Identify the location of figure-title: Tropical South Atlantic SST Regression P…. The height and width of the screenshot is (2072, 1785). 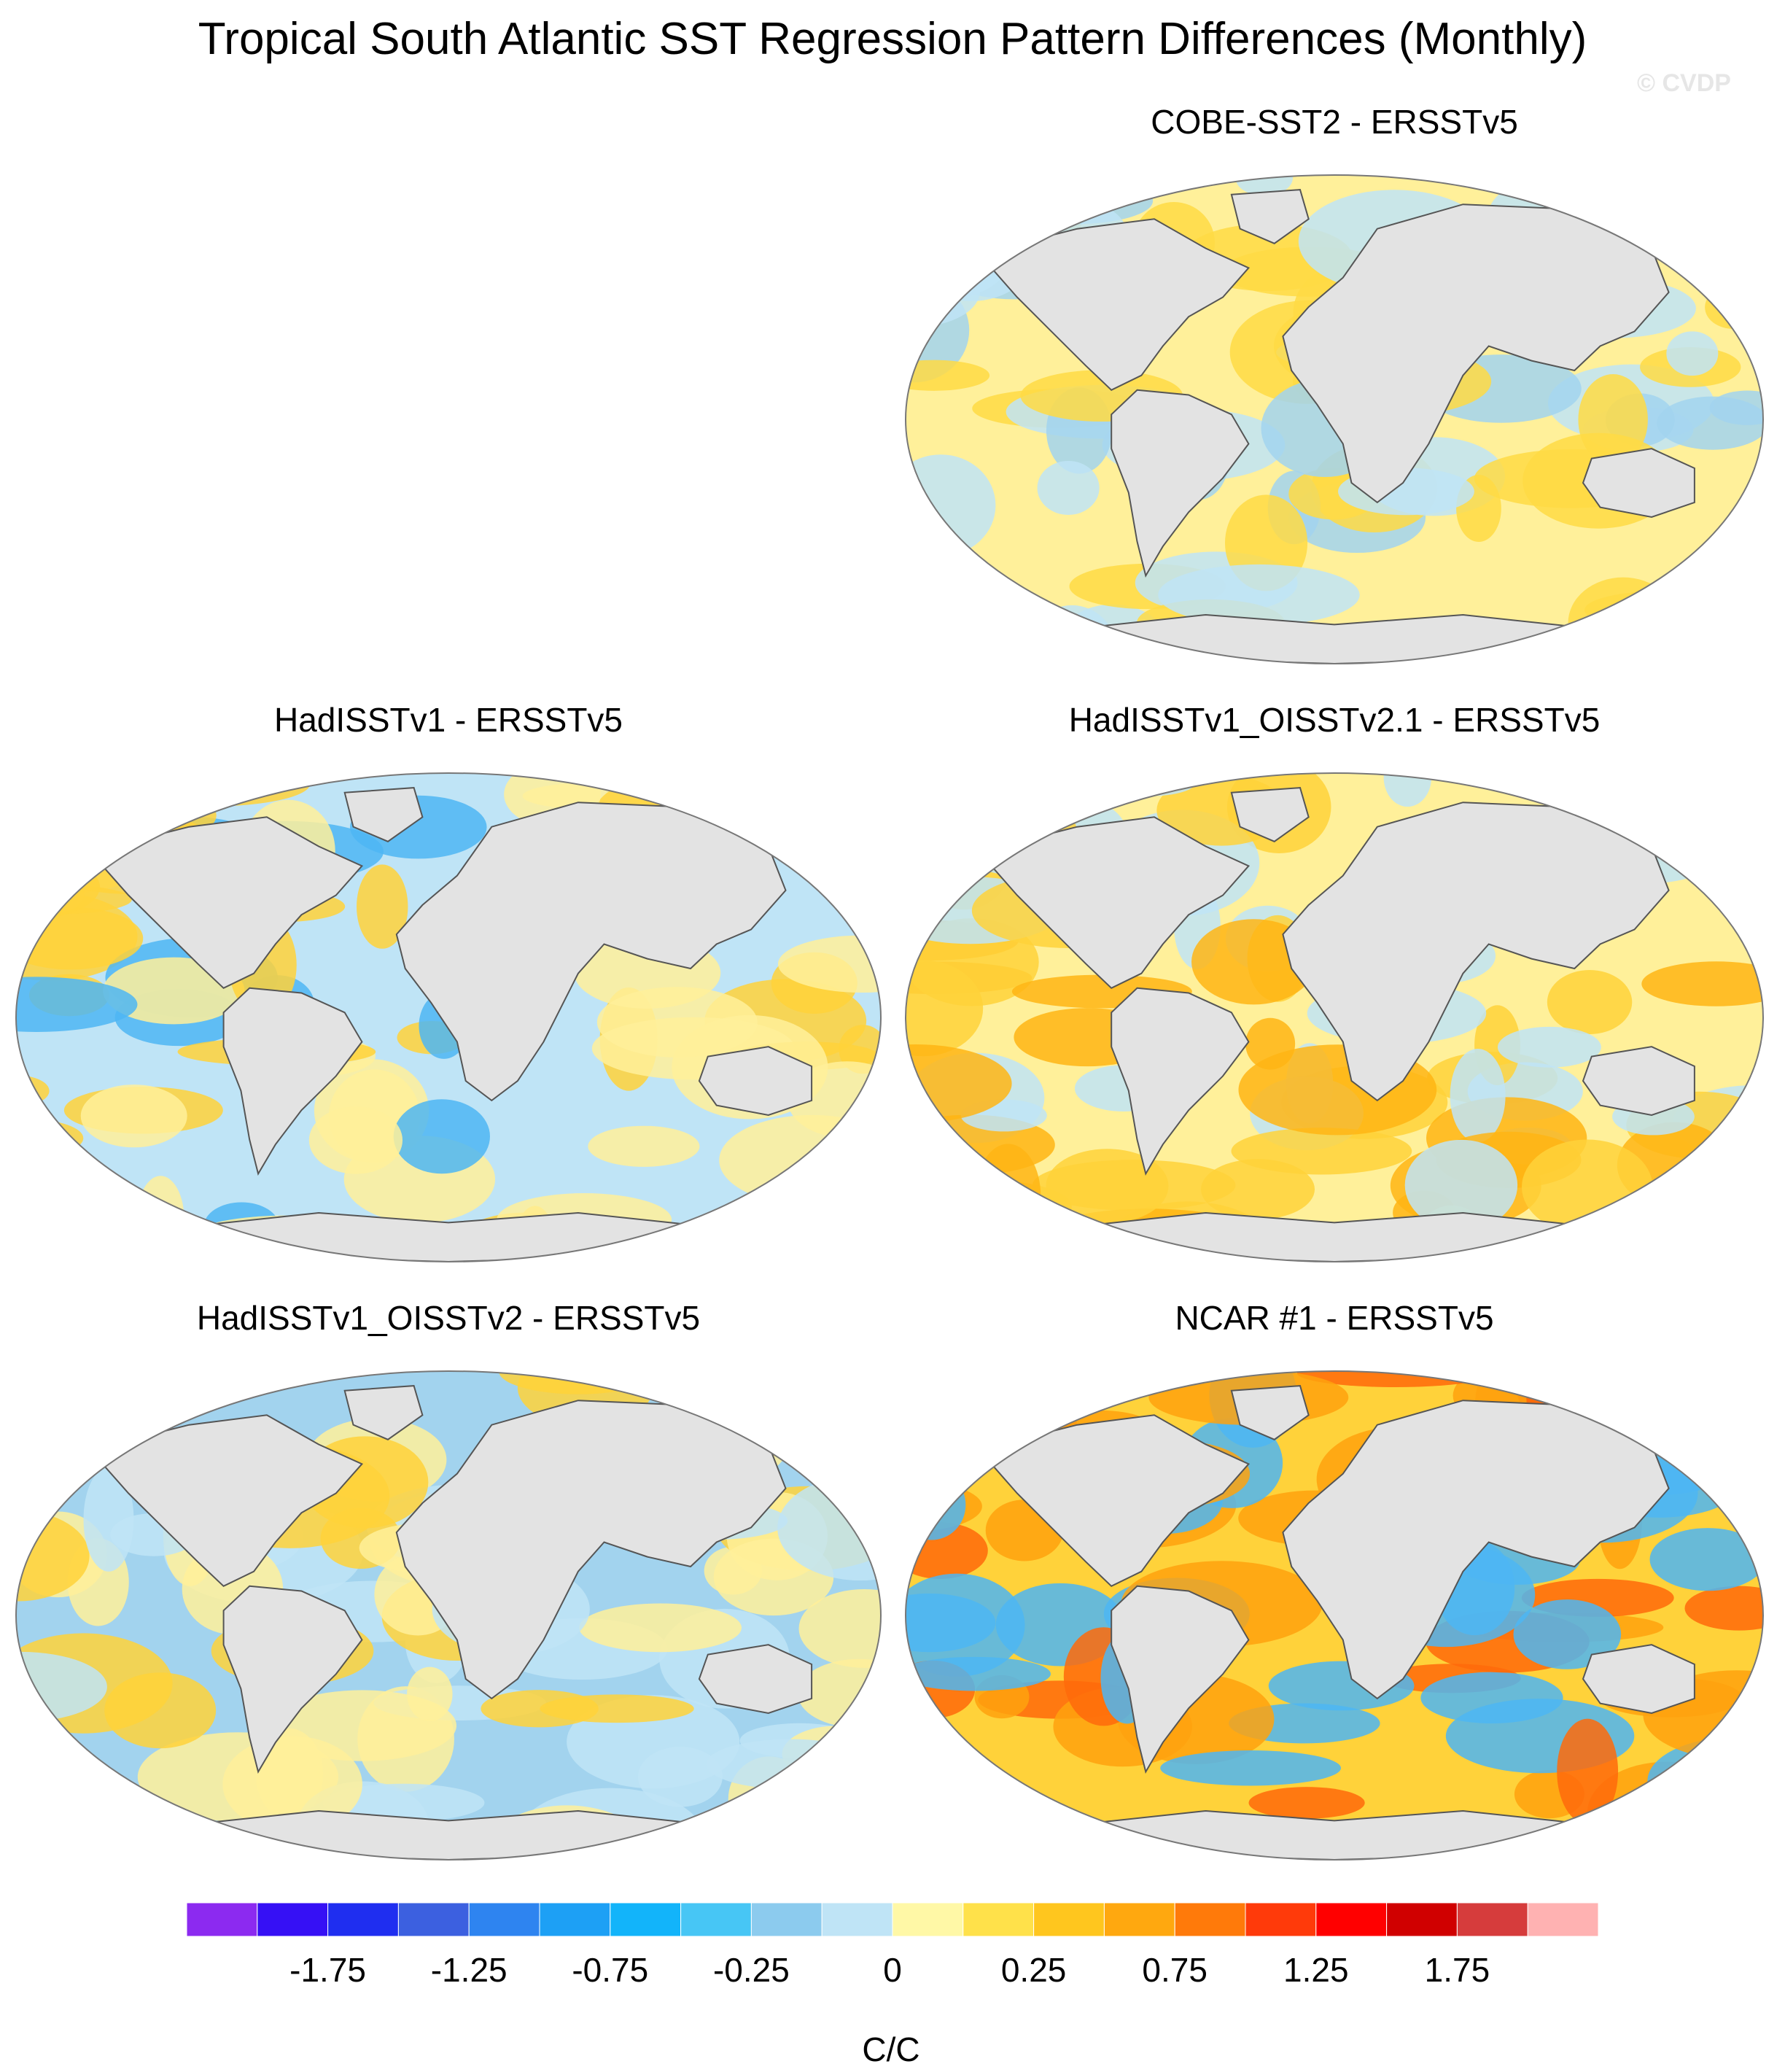
(892, 39).